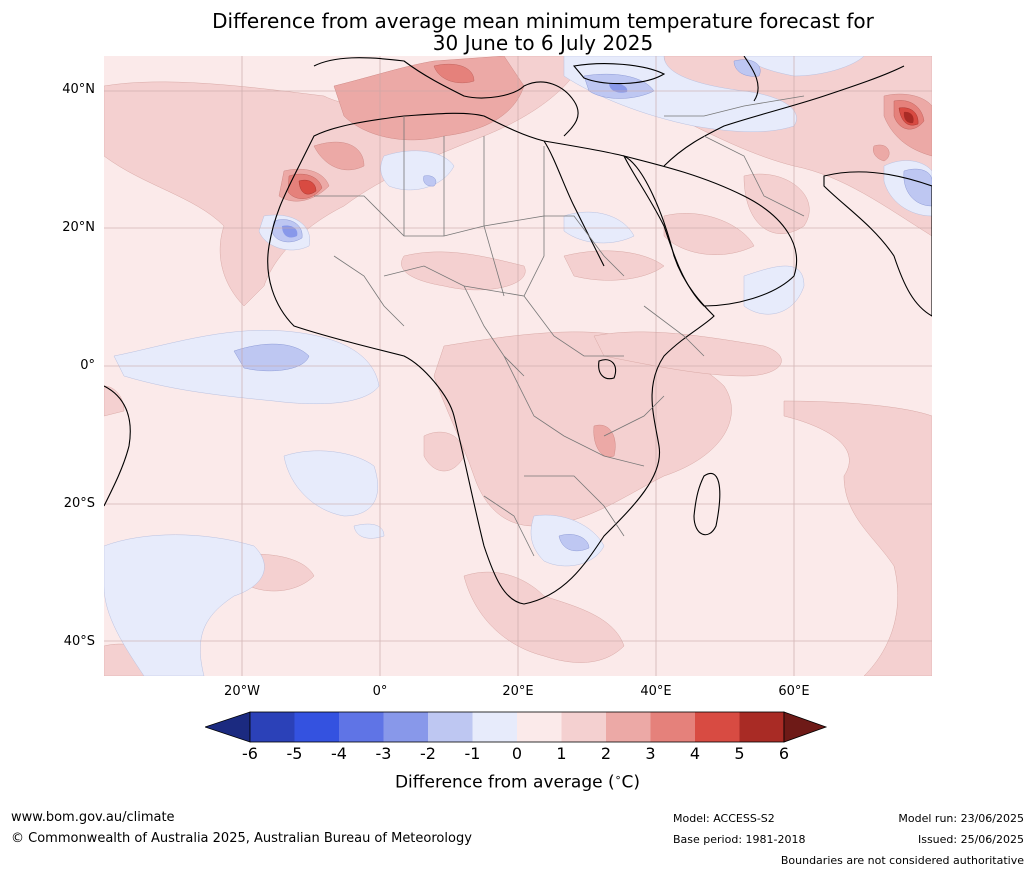 The height and width of the screenshot is (873, 1035). I want to click on colorbar-tick-label: 4, so click(695, 753).